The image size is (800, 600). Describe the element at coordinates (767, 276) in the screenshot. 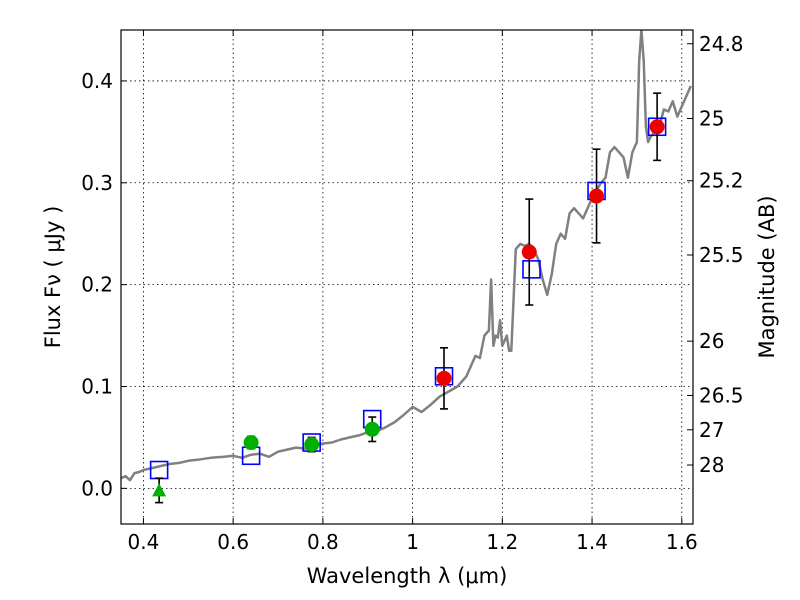

I see `right-axis-label: Magnitude (AB)` at that location.